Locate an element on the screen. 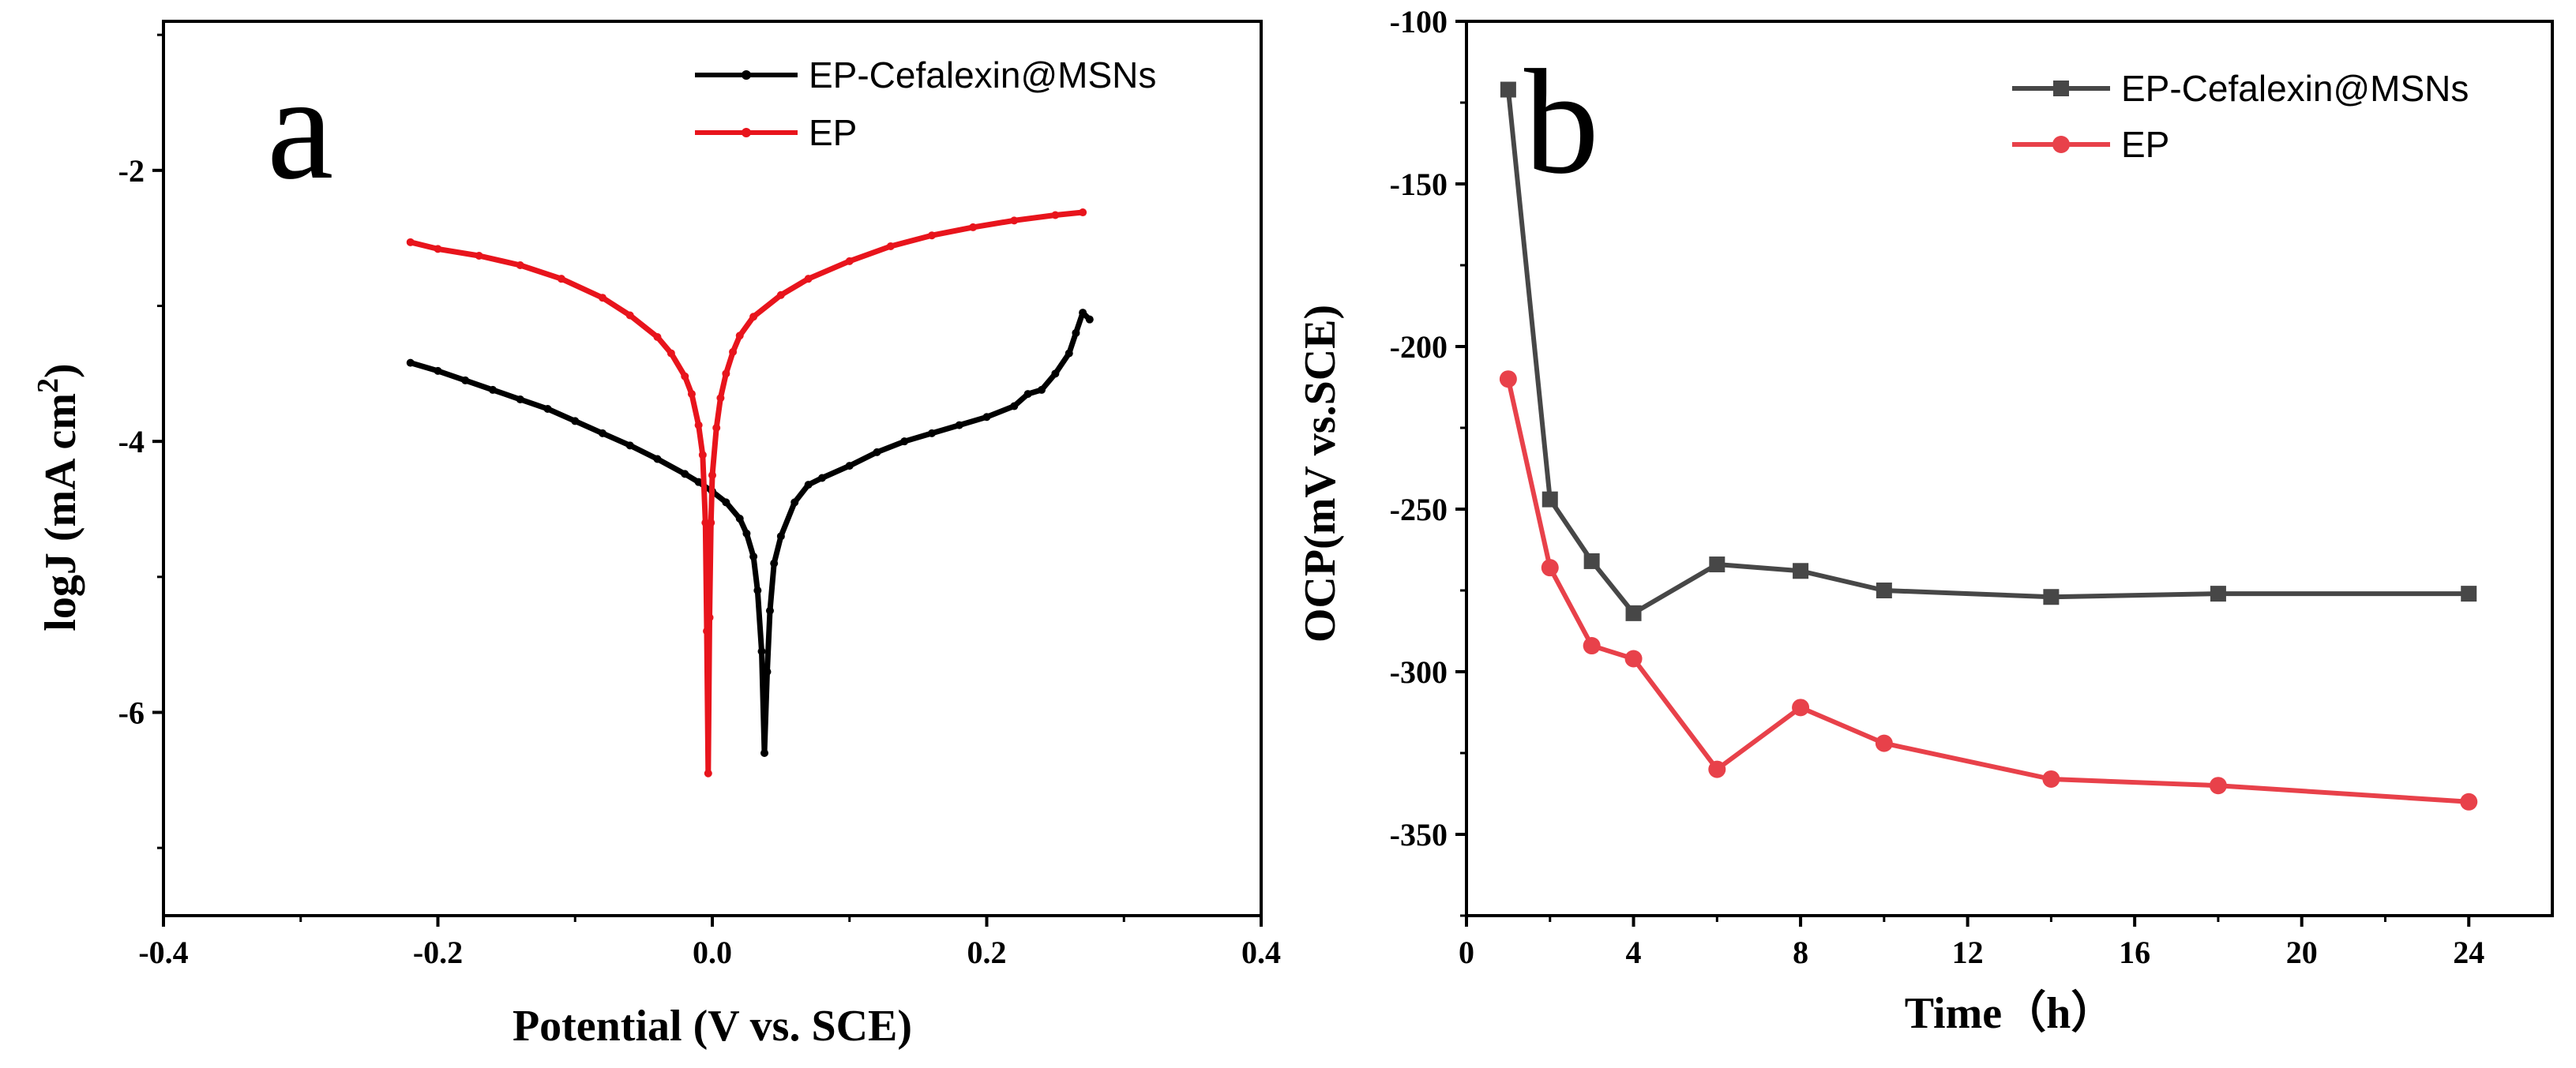 The width and height of the screenshot is (2576, 1068). panel-a-y-axis-title-sup: 2 is located at coordinates (48, 385).